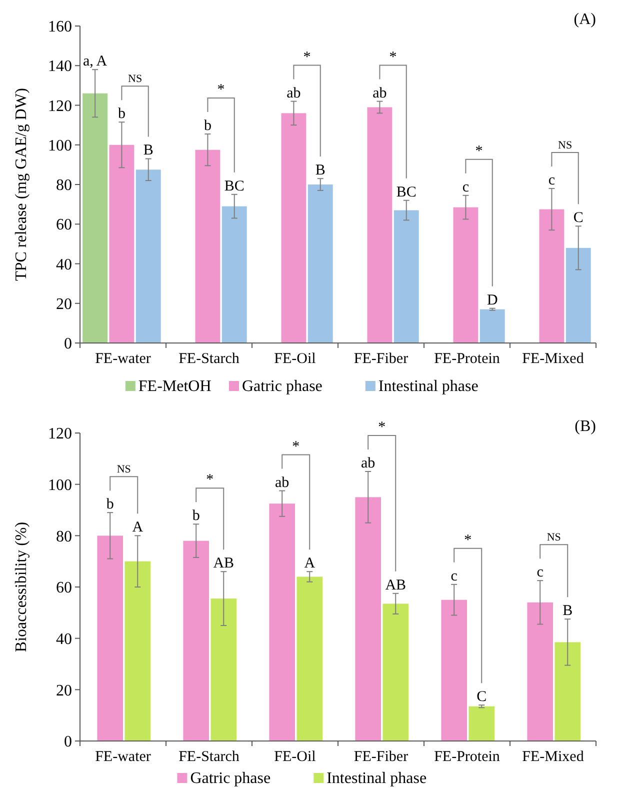 This screenshot has height=805, width=620. What do you see at coordinates (60, 67) in the screenshot?
I see `y-tick-label: 140` at bounding box center [60, 67].